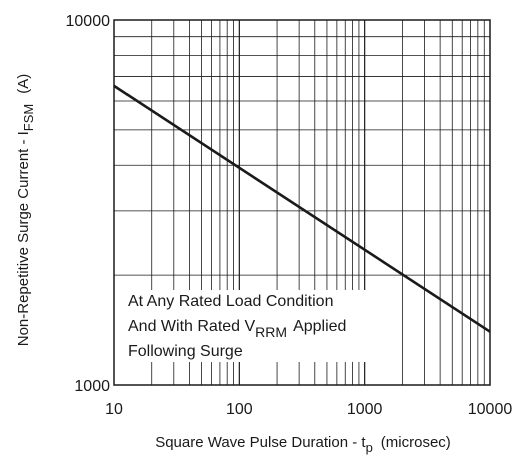  Describe the element at coordinates (88, 21) in the screenshot. I see `y-tick-label: 10000` at that location.